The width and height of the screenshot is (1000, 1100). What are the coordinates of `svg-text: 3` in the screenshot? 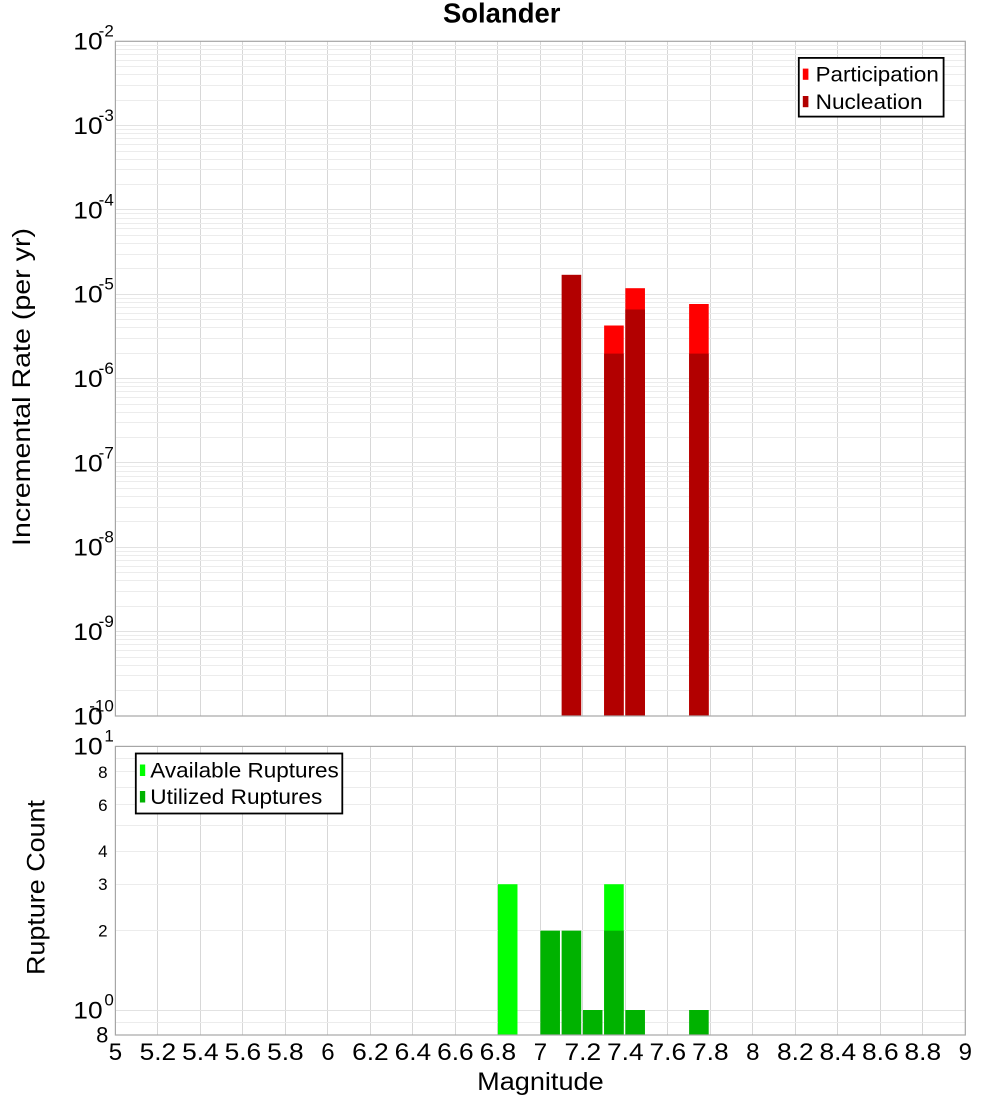 It's located at (102, 884).